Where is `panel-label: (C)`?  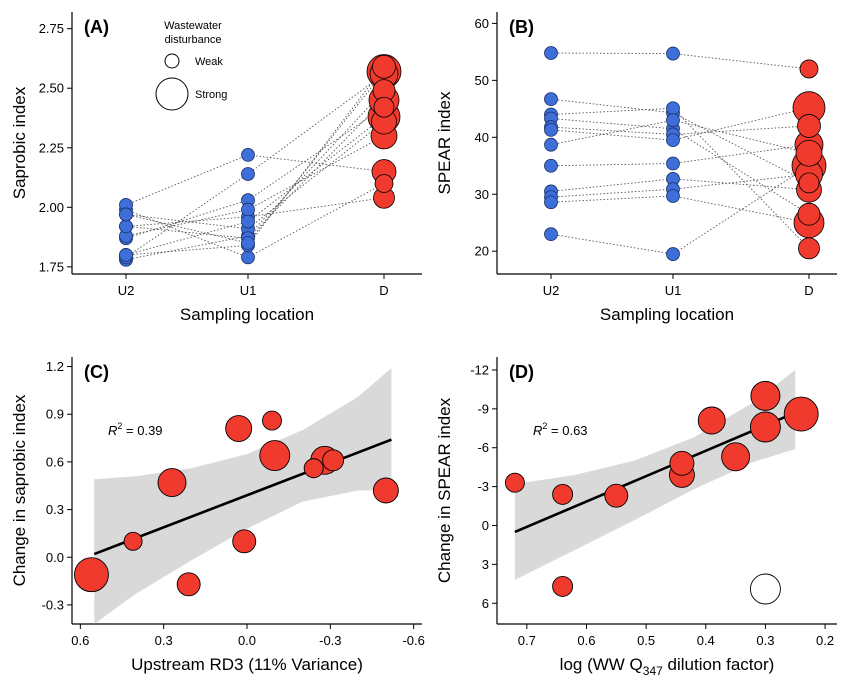 panel-label: (C) is located at coordinates (96, 372).